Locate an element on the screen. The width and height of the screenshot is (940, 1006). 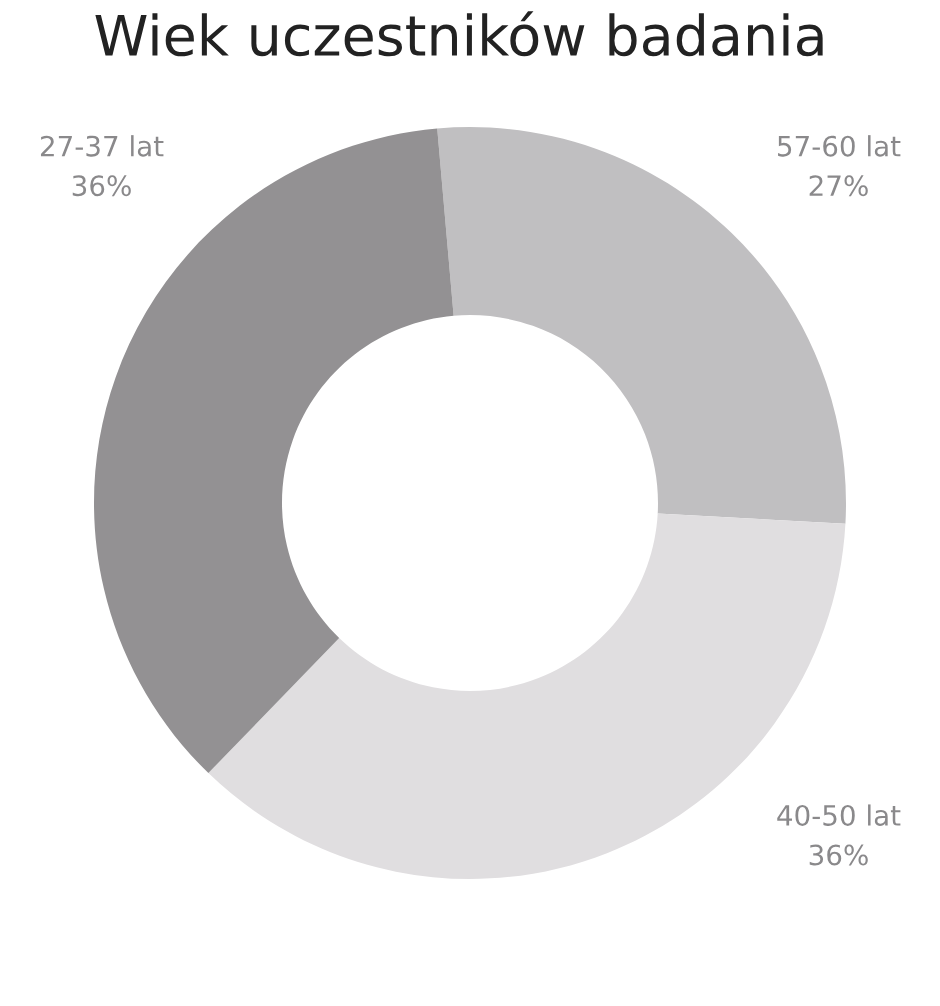
data-label: 27% is located at coordinates (838, 186).